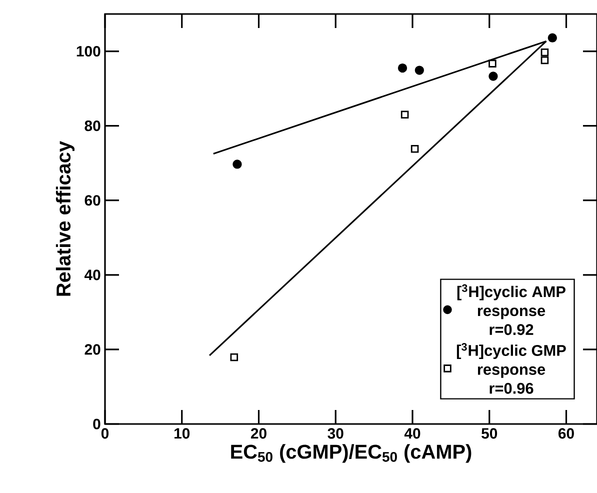  Describe the element at coordinates (351, 453) in the screenshot. I see `x-axis-title: EC$_{50}$ (cGMP)/EC$_{50}$ (cAMP)` at that location.